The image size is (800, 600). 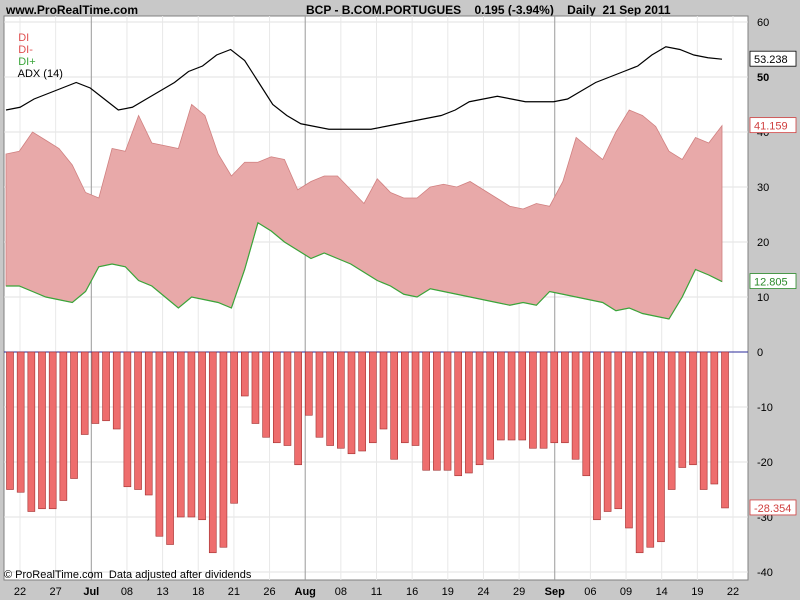 What do you see at coordinates (662, 592) in the screenshot?
I see `x-tick-label: 14` at bounding box center [662, 592].